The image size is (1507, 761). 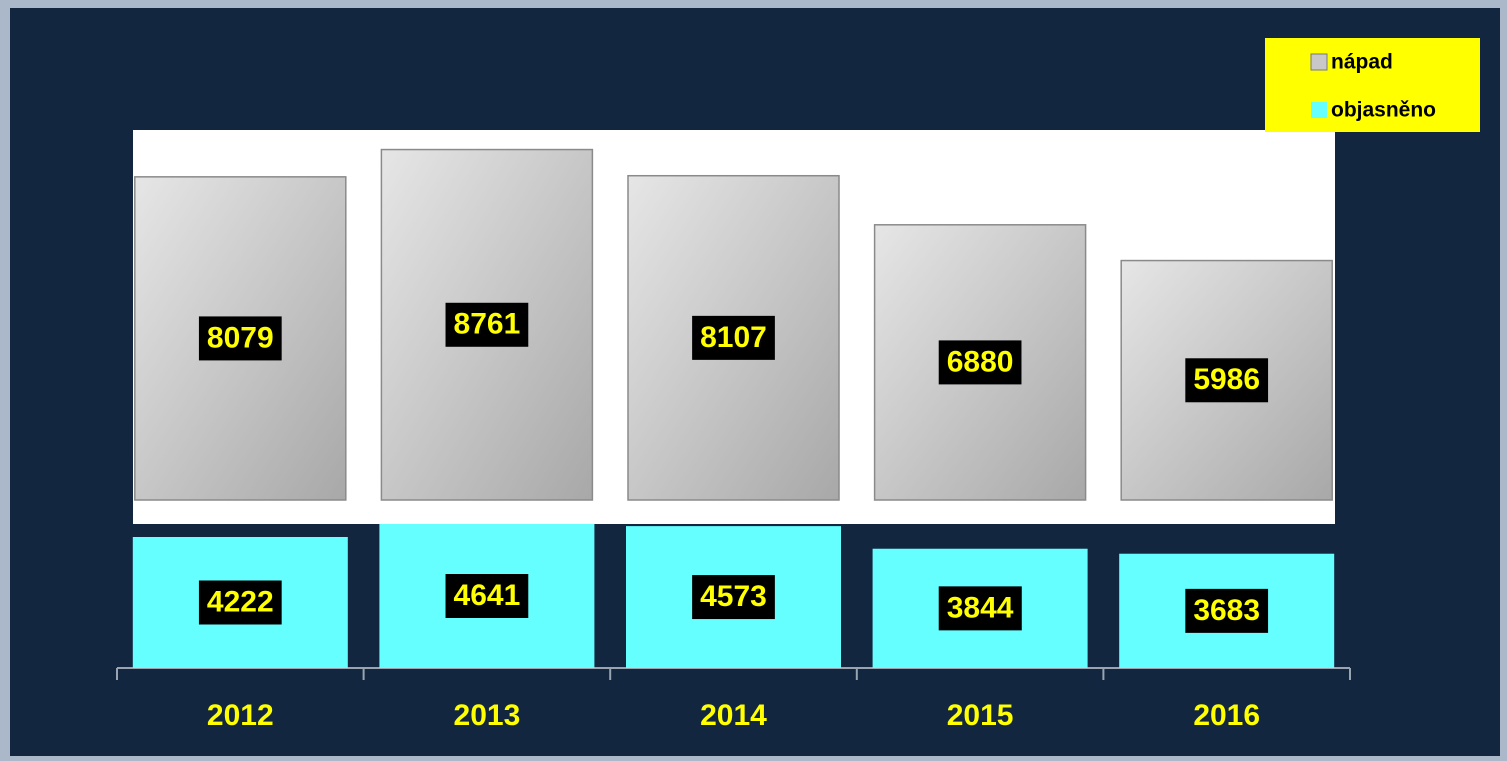 I want to click on value-label: 4641, so click(x=487, y=595).